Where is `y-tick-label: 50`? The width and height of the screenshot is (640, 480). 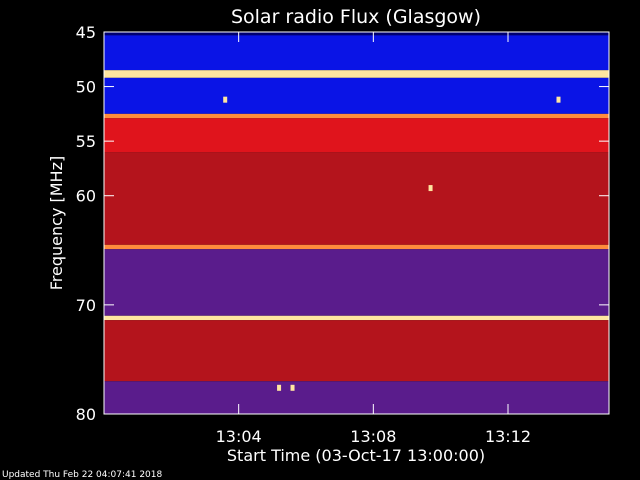
y-tick-label: 50 is located at coordinates (86, 87).